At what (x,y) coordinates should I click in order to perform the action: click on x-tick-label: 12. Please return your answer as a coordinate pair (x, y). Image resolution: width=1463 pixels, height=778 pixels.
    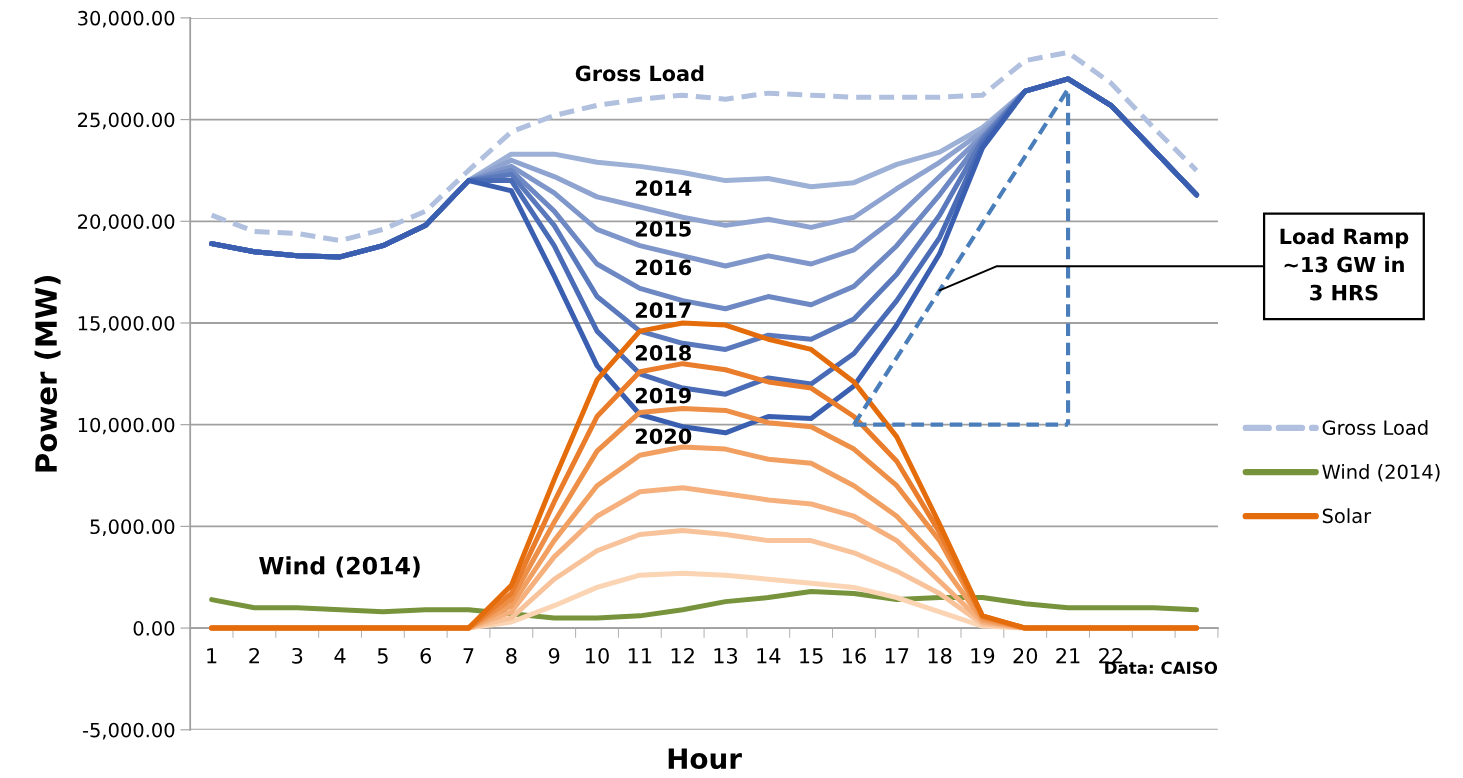
    Looking at the image, I should click on (682, 655).